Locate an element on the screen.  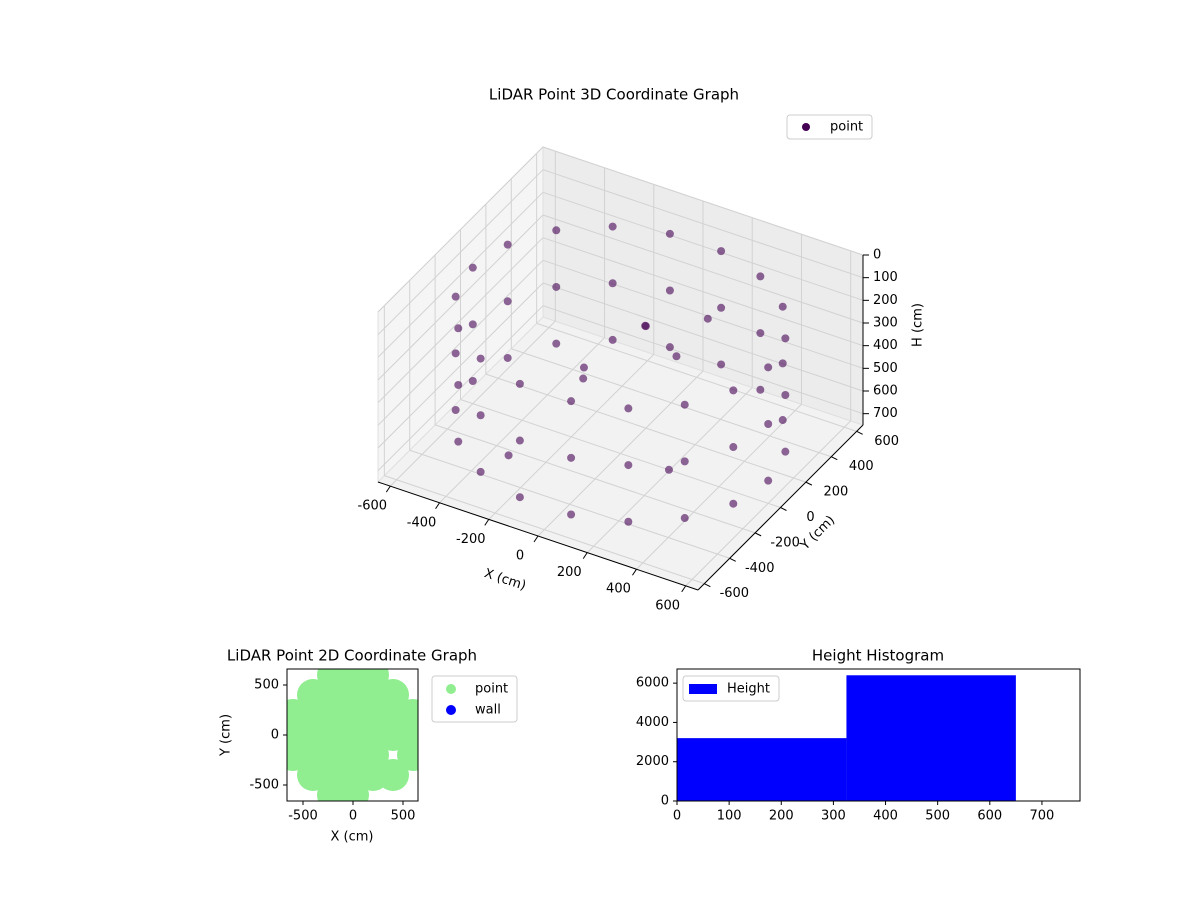
x-tick-label: -500 is located at coordinates (303, 816).